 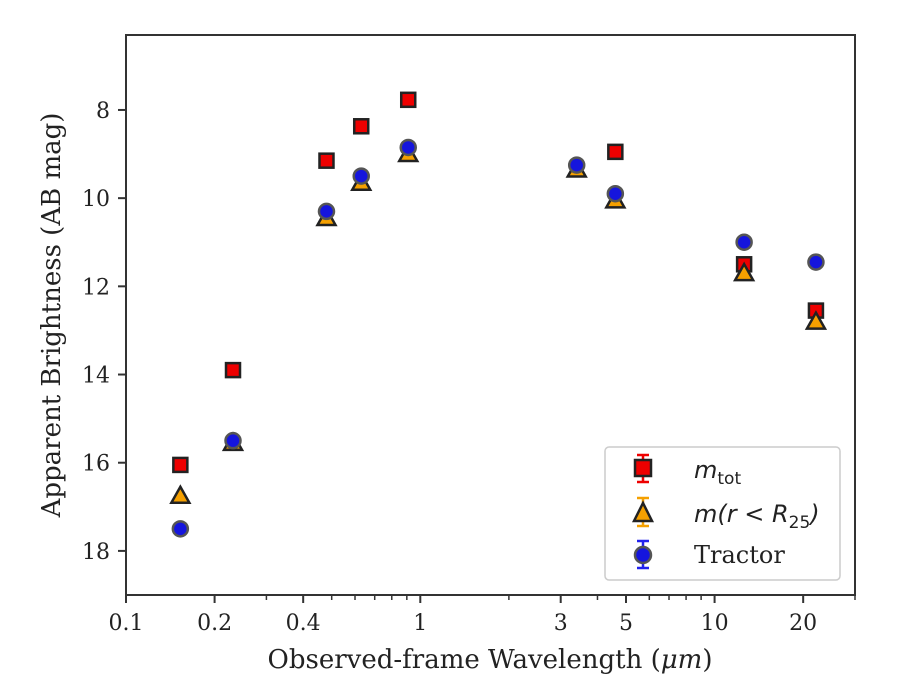 I want to click on y-tick-label: 18, so click(x=96, y=552).